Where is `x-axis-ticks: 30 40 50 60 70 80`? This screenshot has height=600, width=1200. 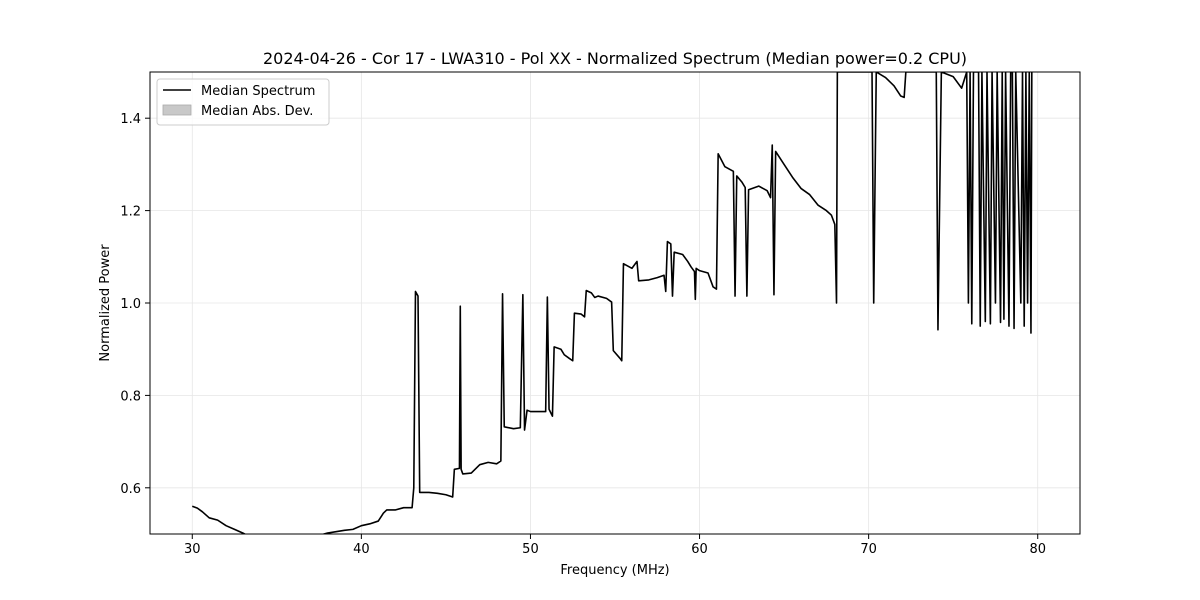 x-axis-ticks: 30 40 50 60 70 80 is located at coordinates (615, 545).